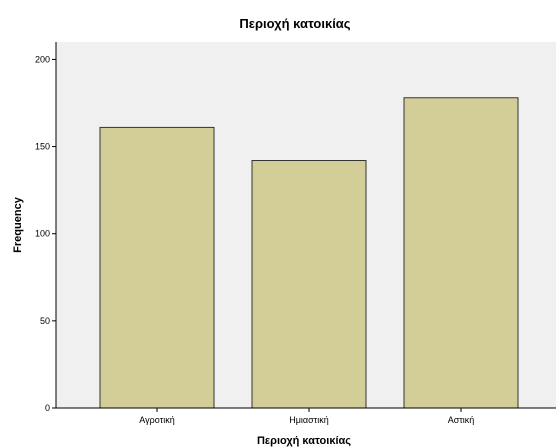 The height and width of the screenshot is (447, 556). What do you see at coordinates (304, 441) in the screenshot?
I see `x-axis-title: Περιοχή κατοικίας` at bounding box center [304, 441].